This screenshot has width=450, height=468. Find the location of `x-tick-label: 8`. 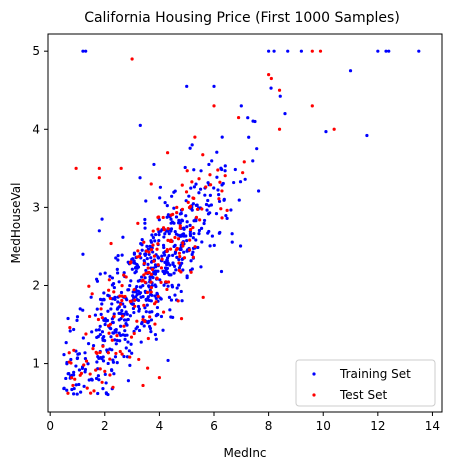

x-tick-label: 8 is located at coordinates (269, 426).